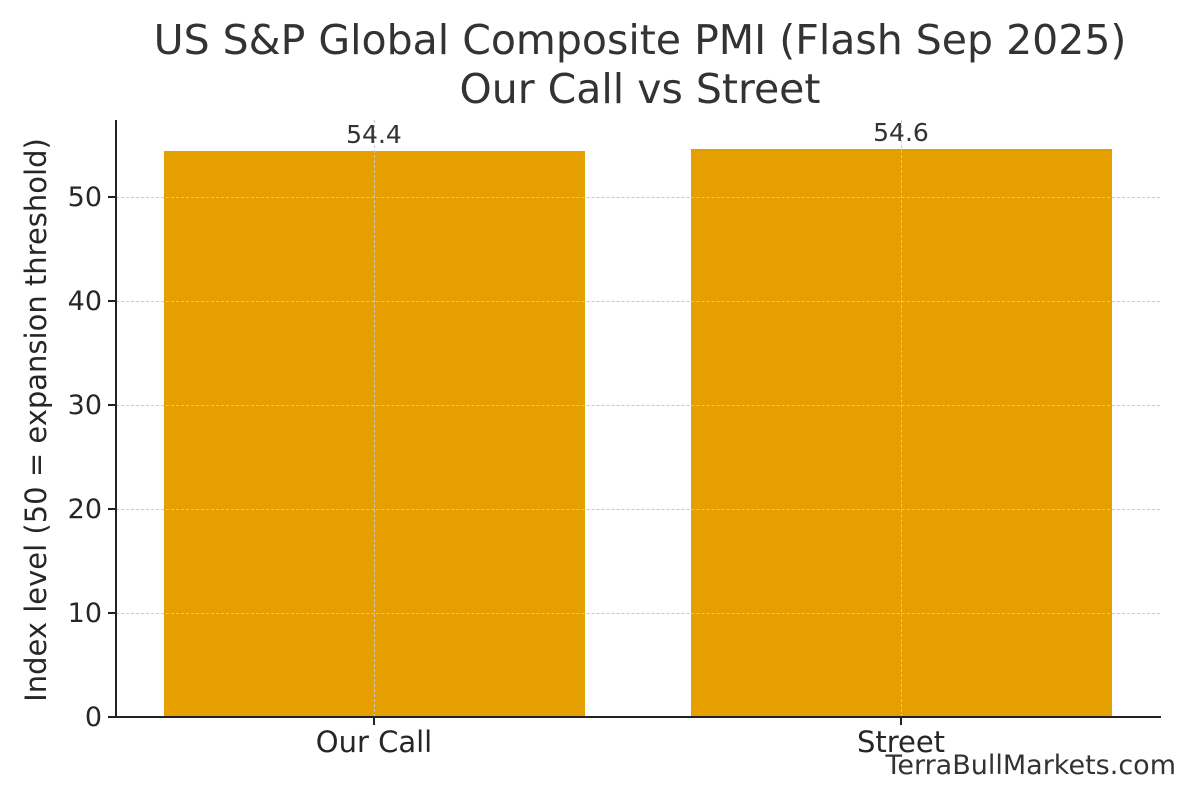 The height and width of the screenshot is (802, 1198). Describe the element at coordinates (36, 420) in the screenshot. I see `y-axis-title: Index level (50 = expansion threshold)` at that location.